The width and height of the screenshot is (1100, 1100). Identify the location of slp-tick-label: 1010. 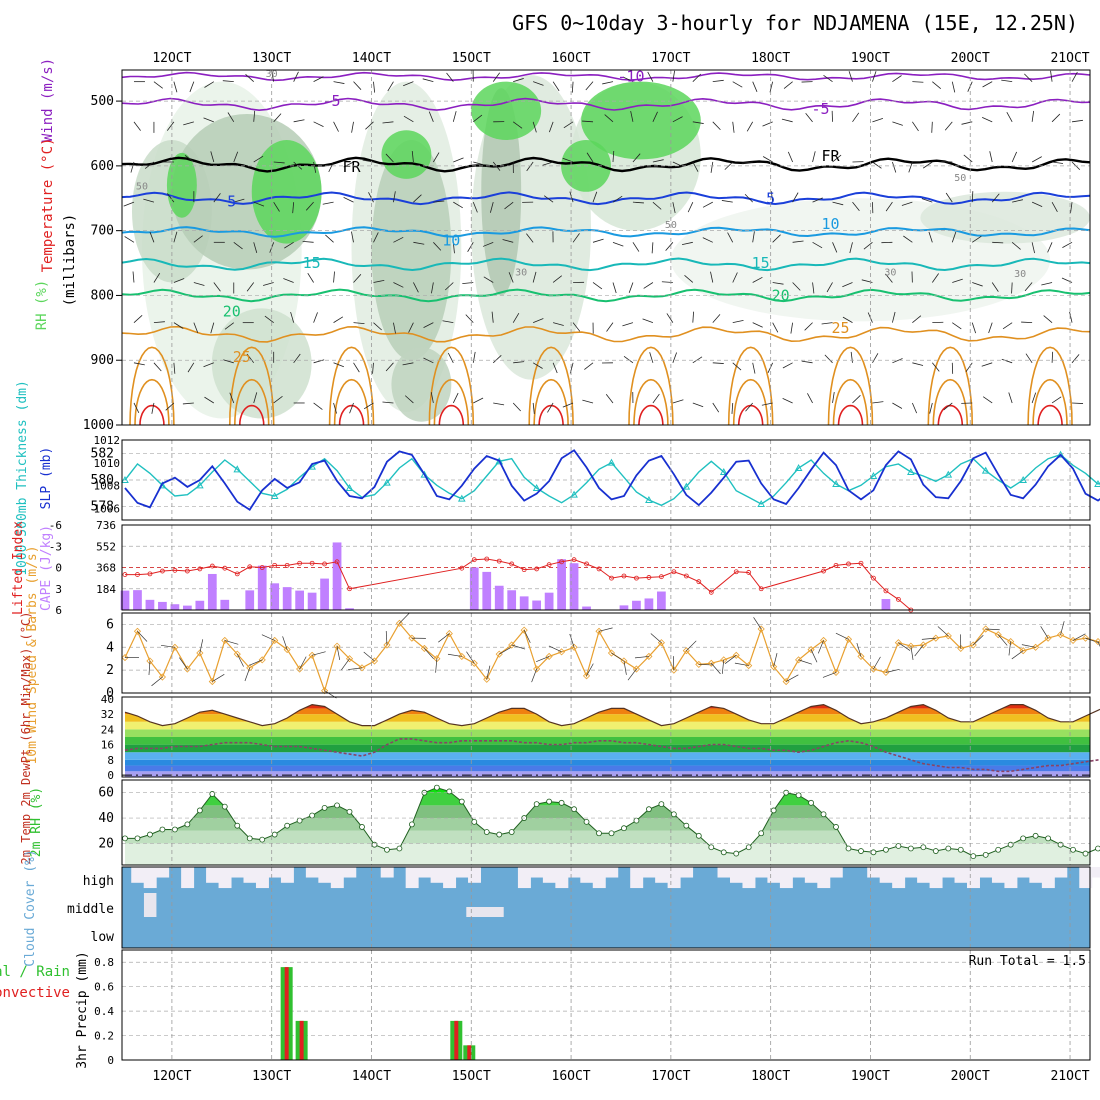
(107, 463).